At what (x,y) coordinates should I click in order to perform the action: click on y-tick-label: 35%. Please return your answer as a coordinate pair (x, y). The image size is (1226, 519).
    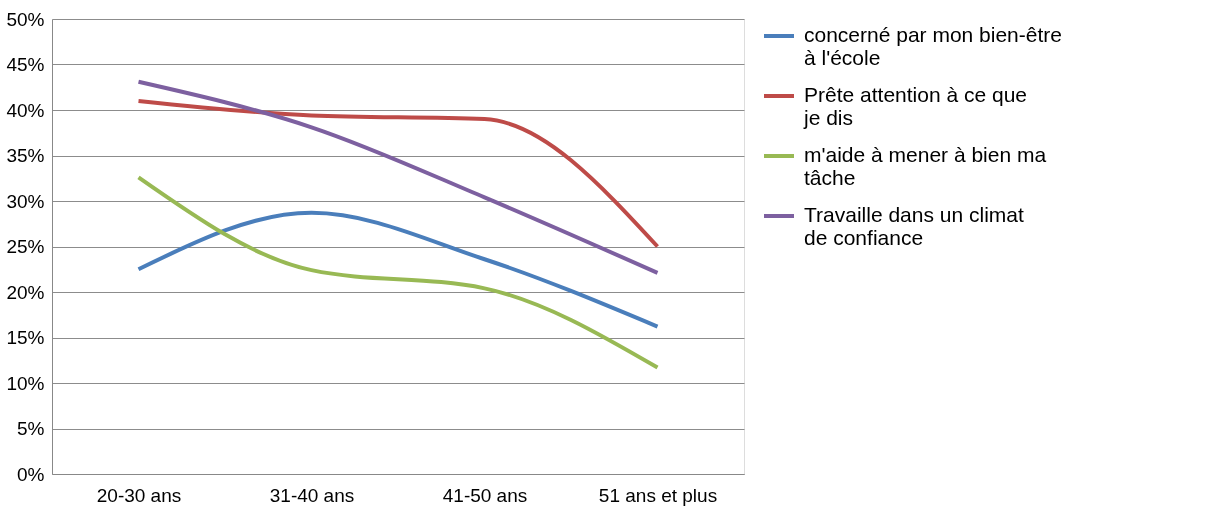
    Looking at the image, I should click on (25, 155).